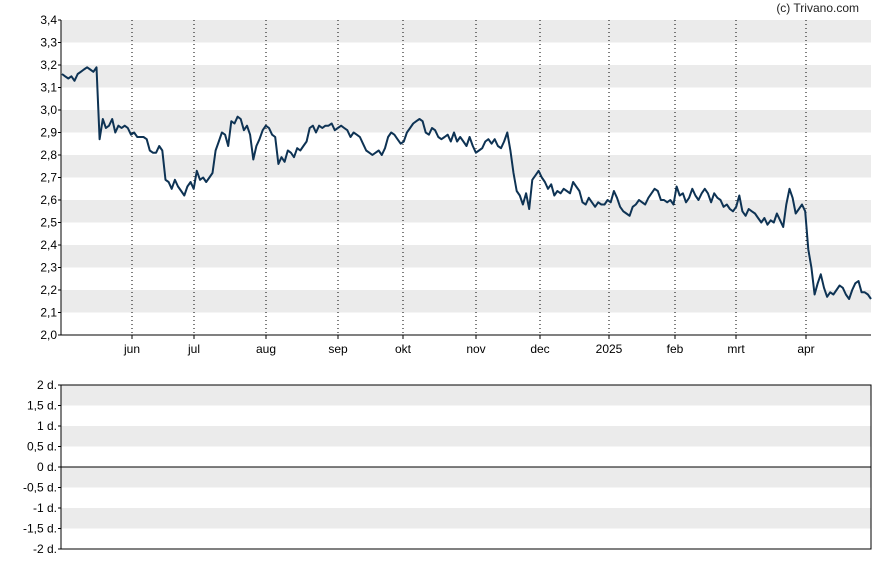 The image size is (888, 570). Describe the element at coordinates (47, 467) in the screenshot. I see `y-tick-label: 0 d.` at that location.